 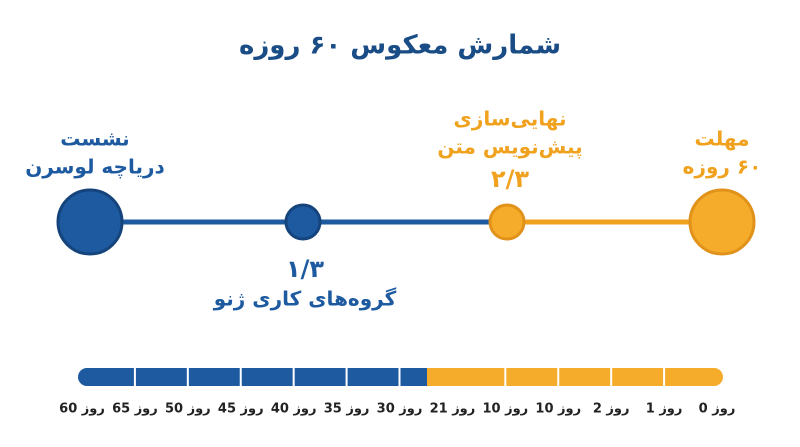 What do you see at coordinates (135, 409) in the screenshot?
I see `timeline-label: 65 روز` at bounding box center [135, 409].